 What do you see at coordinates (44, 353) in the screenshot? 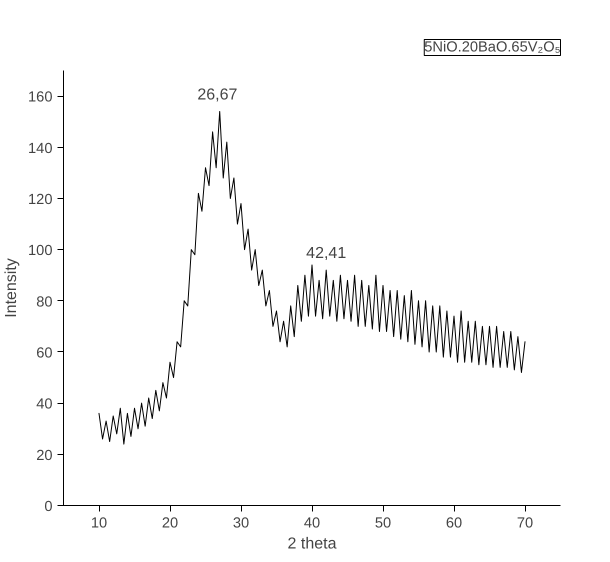
I see `y-tick-label: 60` at bounding box center [44, 353].